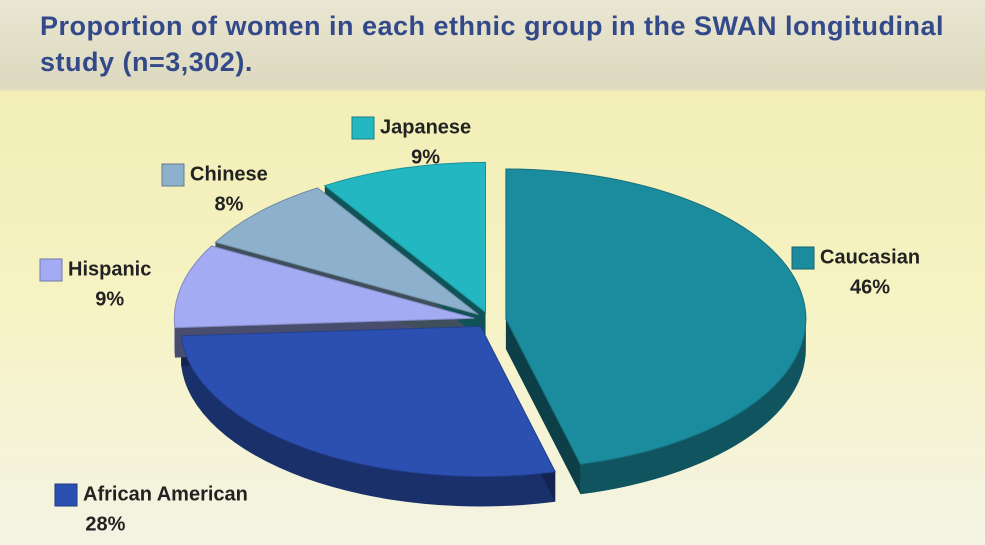 The height and width of the screenshot is (545, 985). I want to click on slice-label: Caucasian, so click(870, 257).